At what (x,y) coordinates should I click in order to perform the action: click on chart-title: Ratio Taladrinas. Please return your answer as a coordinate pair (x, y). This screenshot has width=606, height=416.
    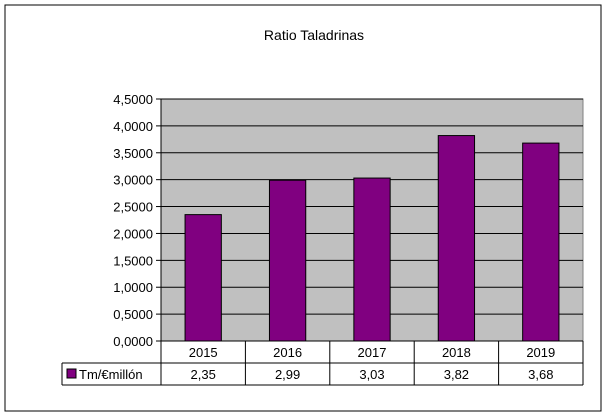
    Looking at the image, I should click on (314, 35).